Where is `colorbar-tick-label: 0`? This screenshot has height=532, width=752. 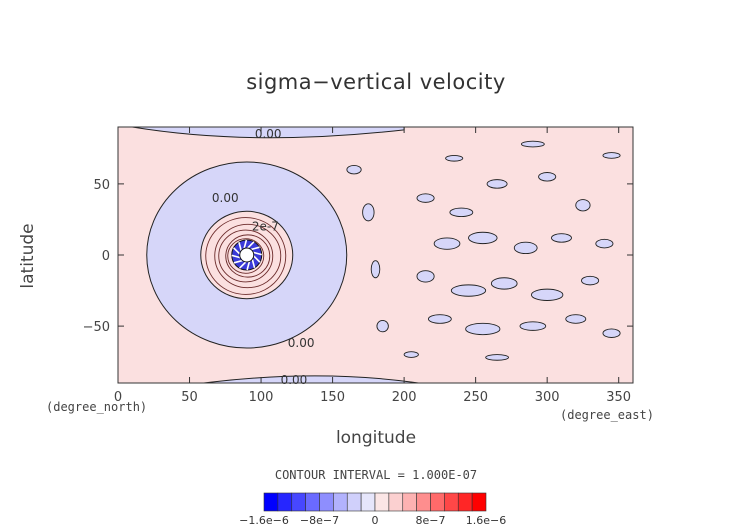 colorbar-tick-label: 0 is located at coordinates (375, 520).